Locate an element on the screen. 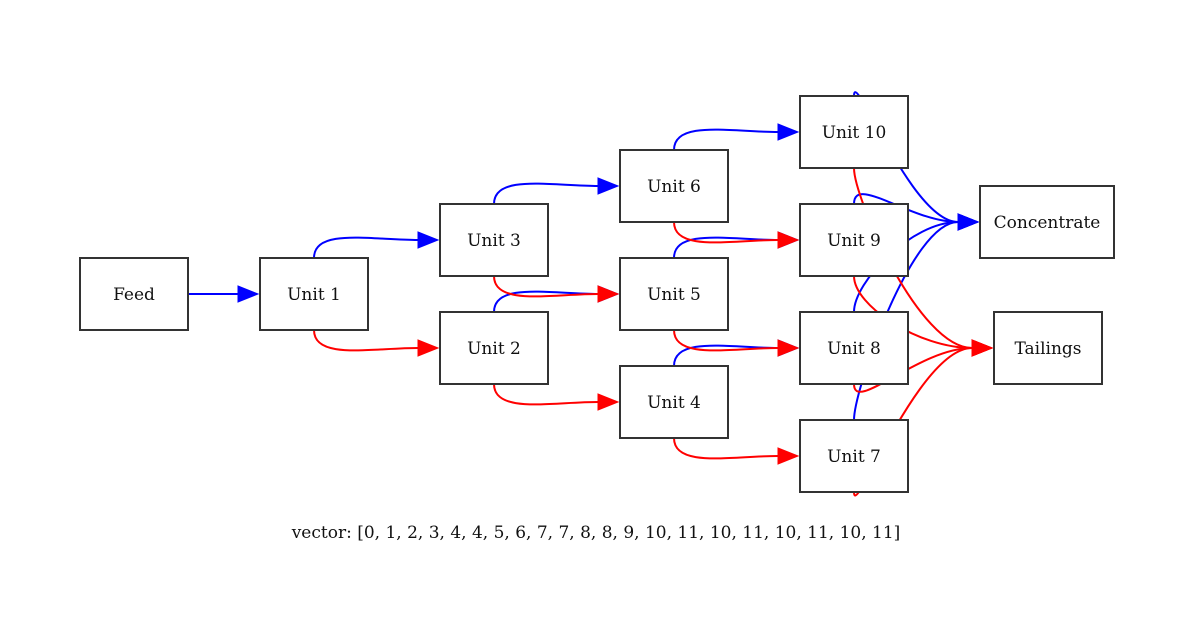  edge-u1-to-u3 is located at coordinates (366, 247).